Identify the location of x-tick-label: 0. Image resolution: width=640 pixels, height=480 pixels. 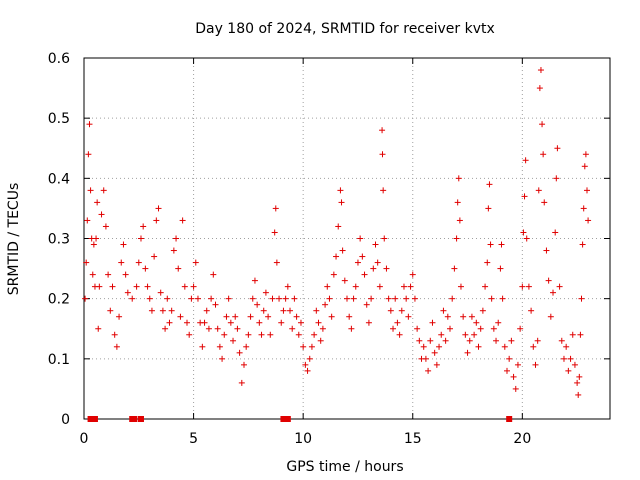
(84, 439).